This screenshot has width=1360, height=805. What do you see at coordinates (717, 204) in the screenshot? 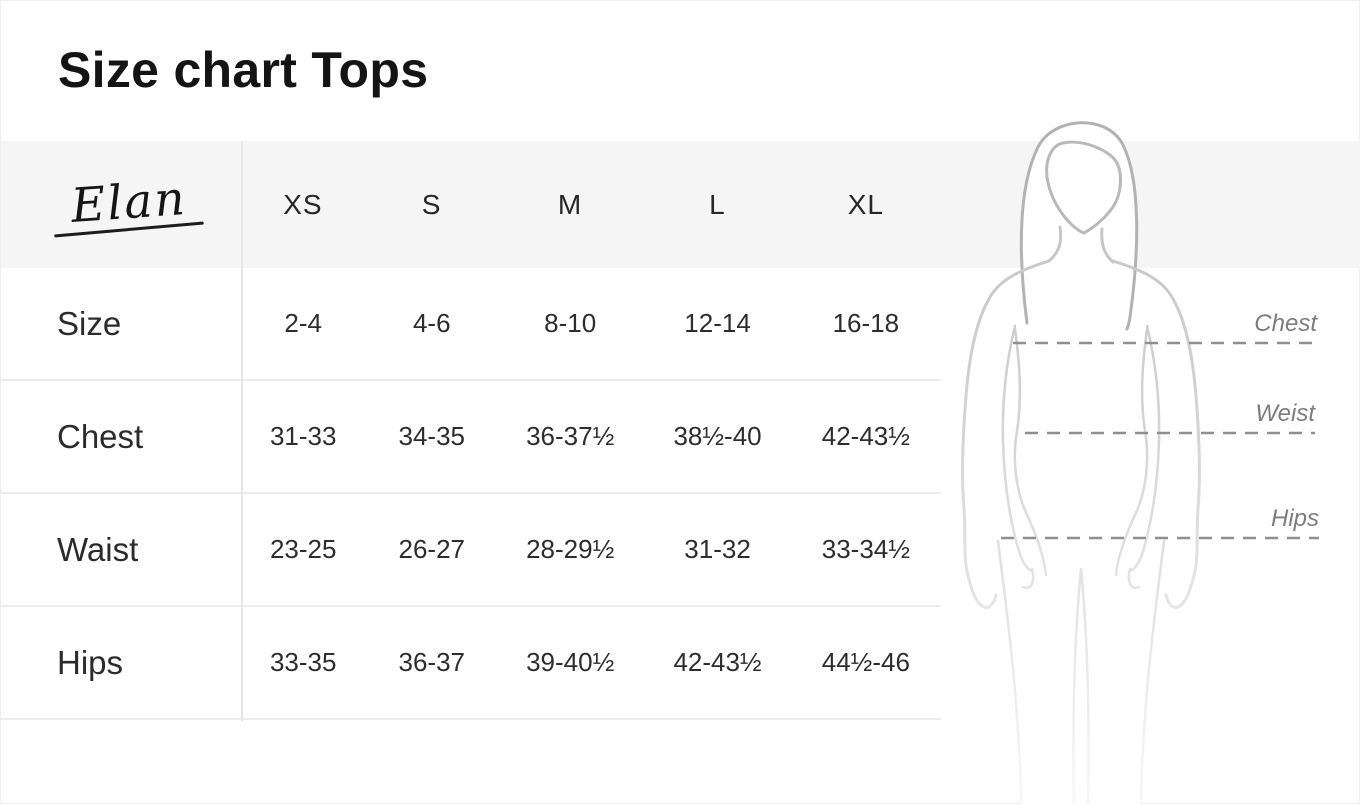
I see `column-header-l: L` at bounding box center [717, 204].